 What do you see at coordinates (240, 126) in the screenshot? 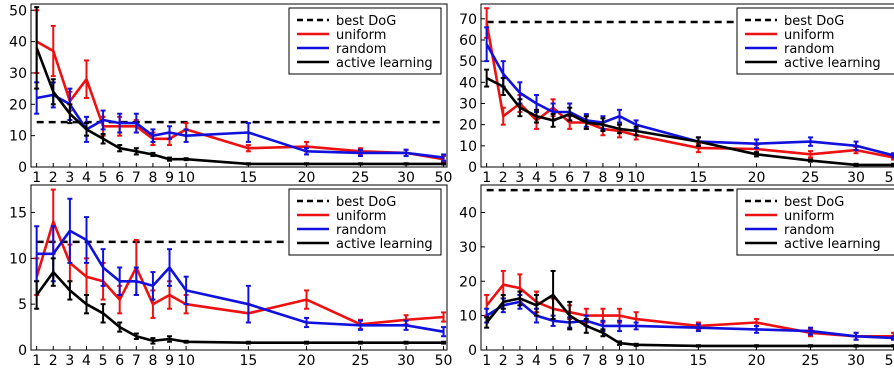
I see `series-random-line` at bounding box center [240, 126].